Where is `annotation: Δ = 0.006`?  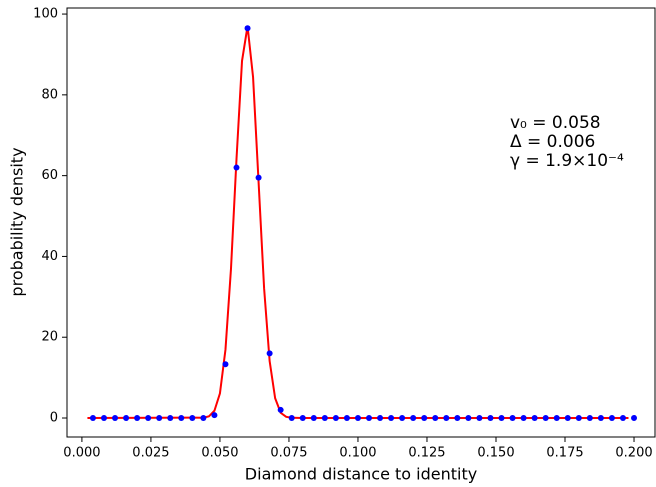 annotation: Δ = 0.006 is located at coordinates (552, 142).